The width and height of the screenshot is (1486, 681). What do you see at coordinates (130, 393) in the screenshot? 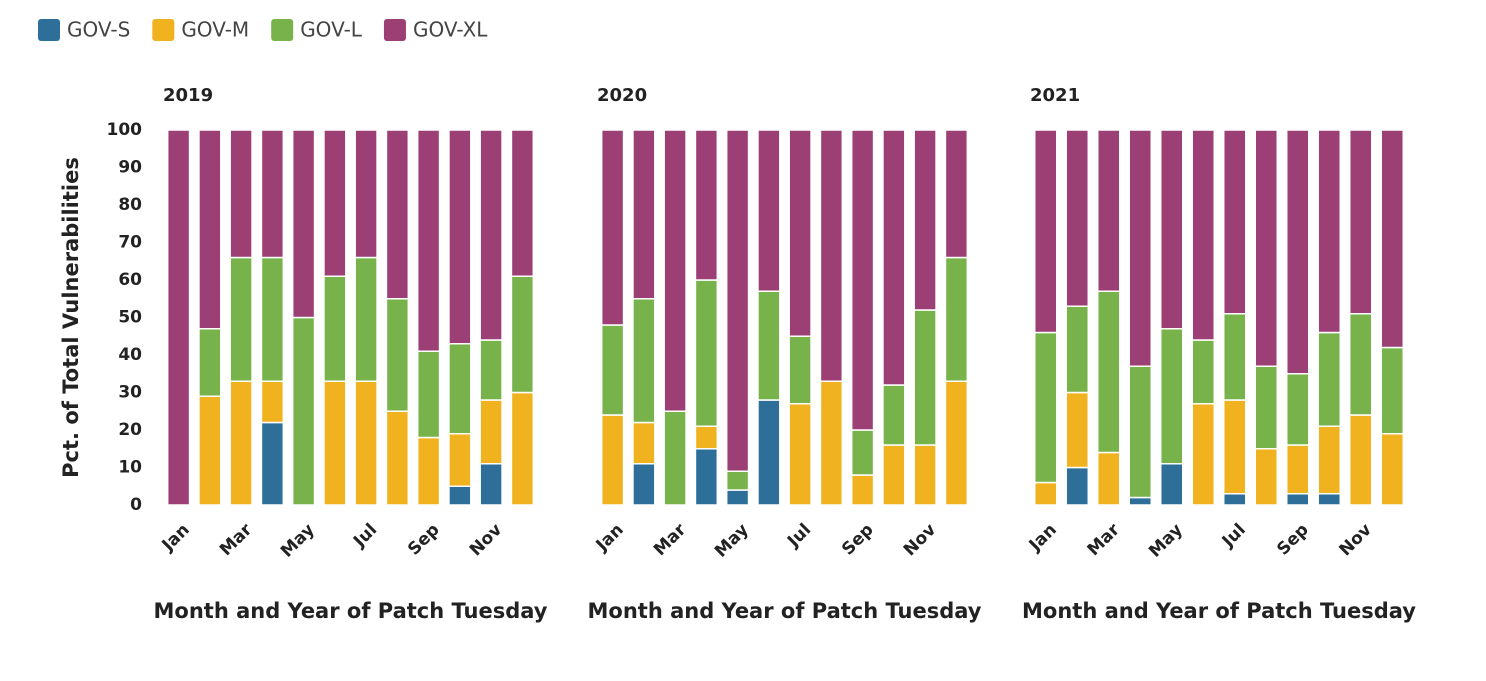
I see `y-tick-label: 30` at bounding box center [130, 393].